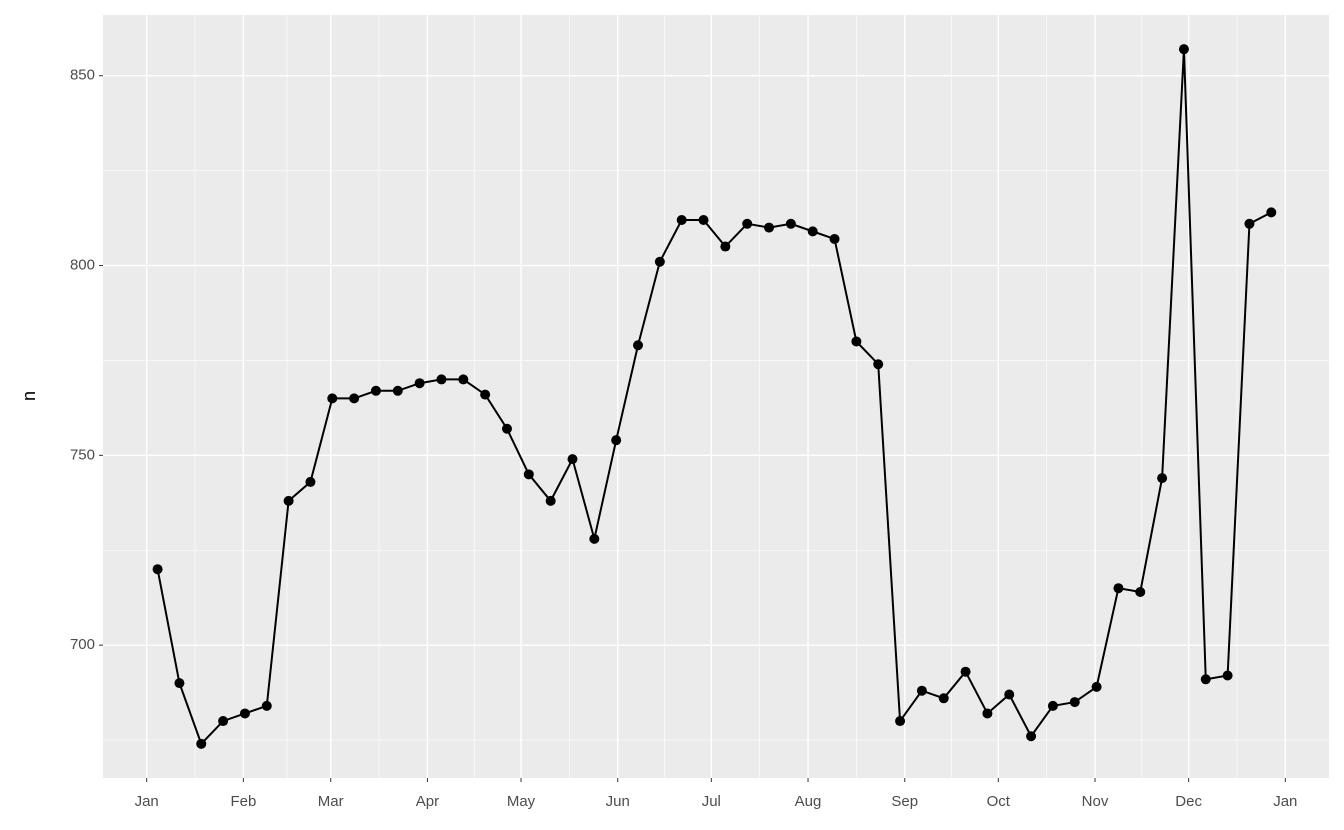 The height and width of the screenshot is (830, 1344). I want to click on x-tick-label: Feb, so click(243, 801).